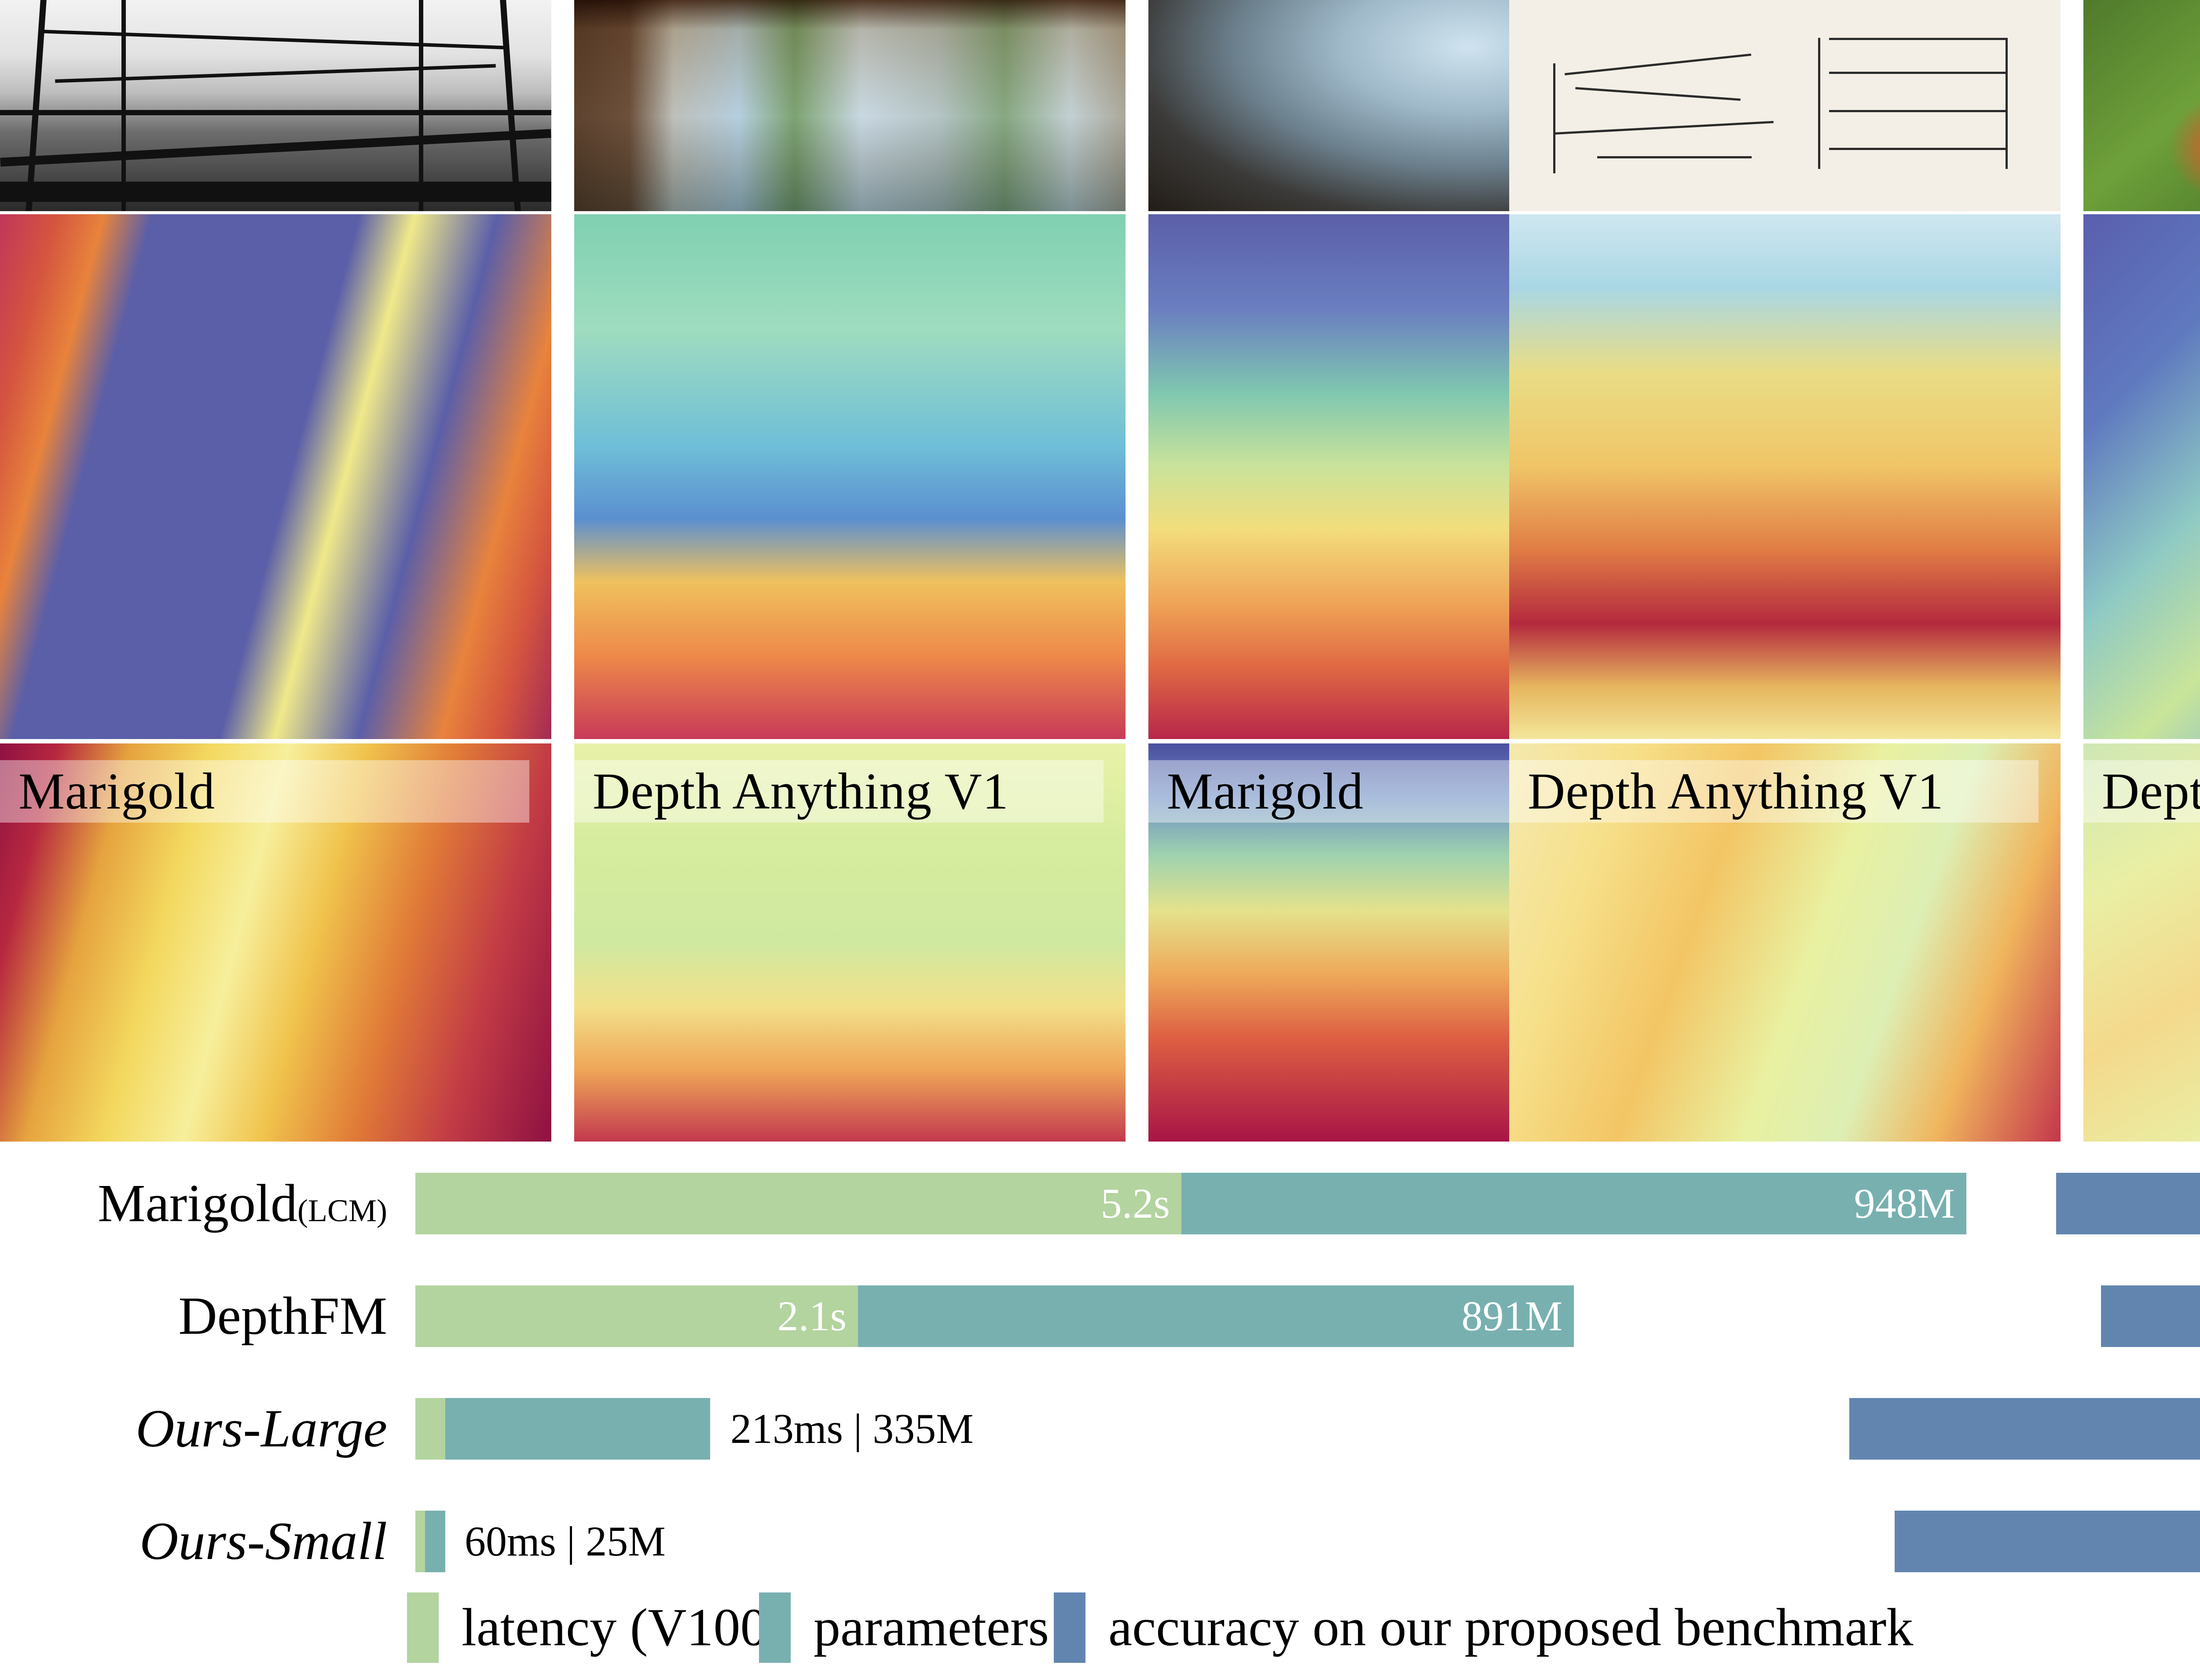 Image resolution: width=2200 pixels, height=1680 pixels. I want to click on gallery-column-5: Depth Anything V1, so click(2141, 572).